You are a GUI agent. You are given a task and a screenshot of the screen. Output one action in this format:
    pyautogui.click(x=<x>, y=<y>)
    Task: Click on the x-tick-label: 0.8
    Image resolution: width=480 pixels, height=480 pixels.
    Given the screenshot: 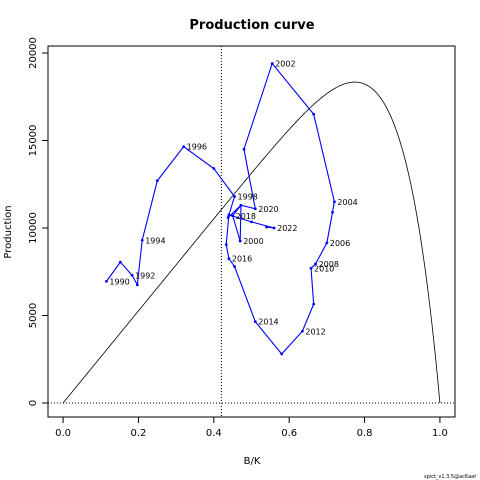 What is the action you would take?
    pyautogui.click(x=365, y=433)
    